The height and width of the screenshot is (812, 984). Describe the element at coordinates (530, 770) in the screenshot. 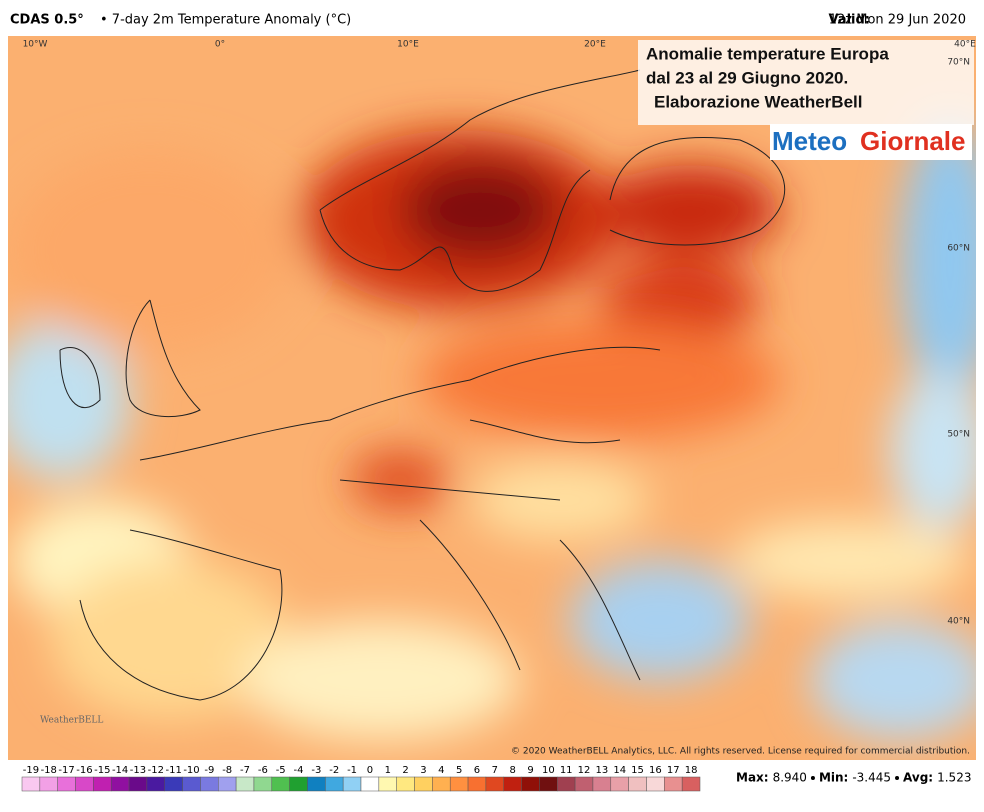

I see `colorbar-label: 9` at that location.